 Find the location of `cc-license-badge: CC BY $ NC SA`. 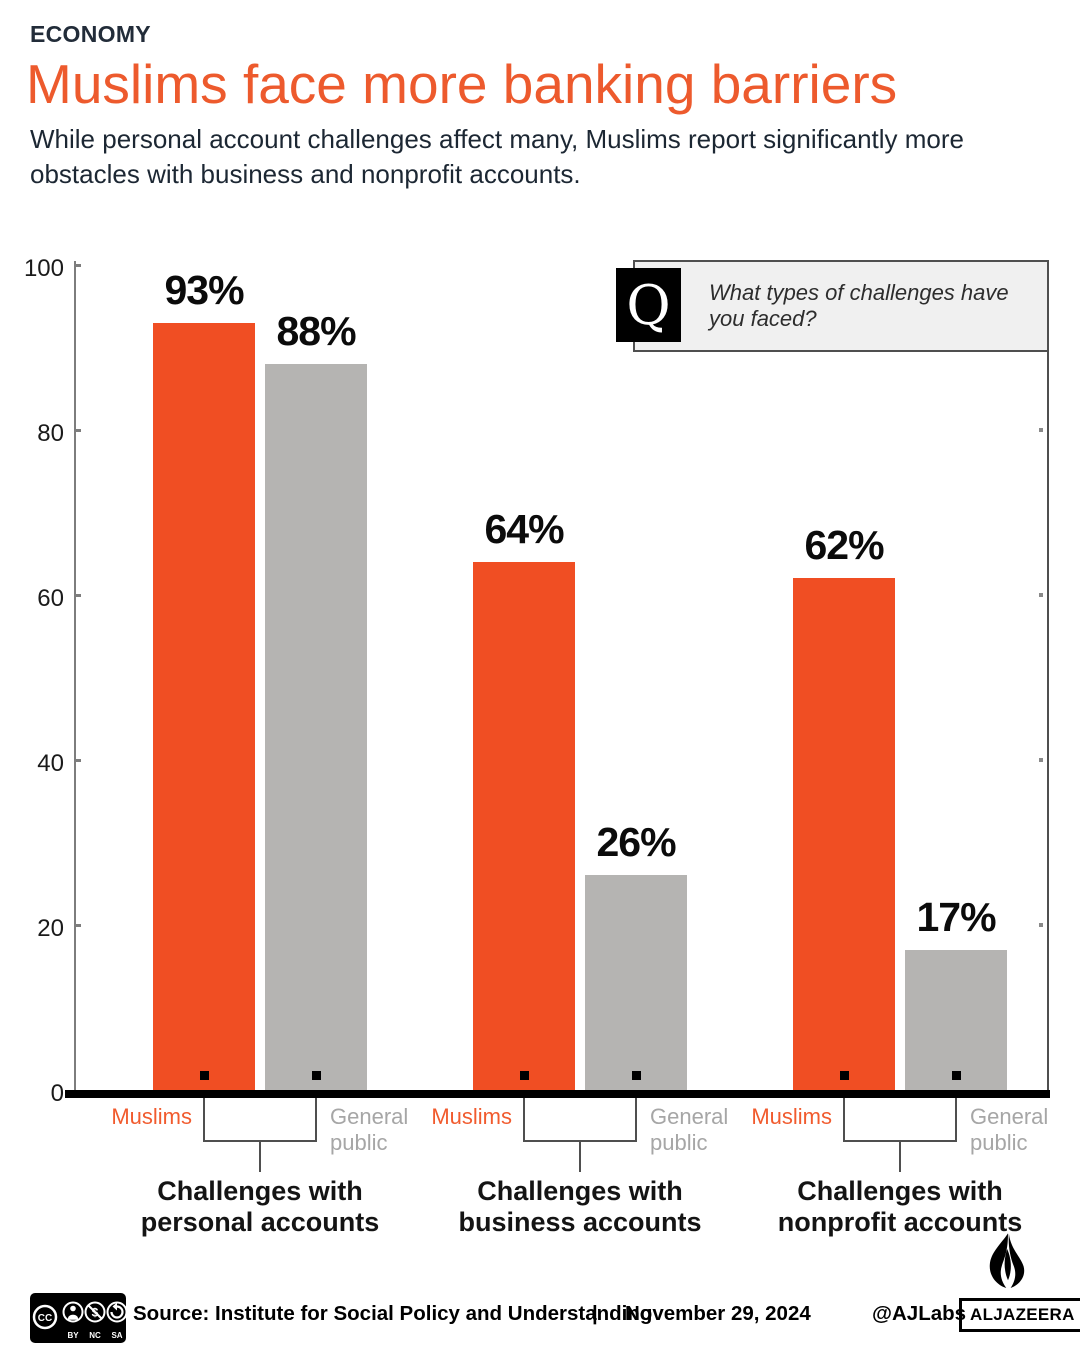

cc-license-badge: CC BY $ NC SA is located at coordinates (78, 1318).